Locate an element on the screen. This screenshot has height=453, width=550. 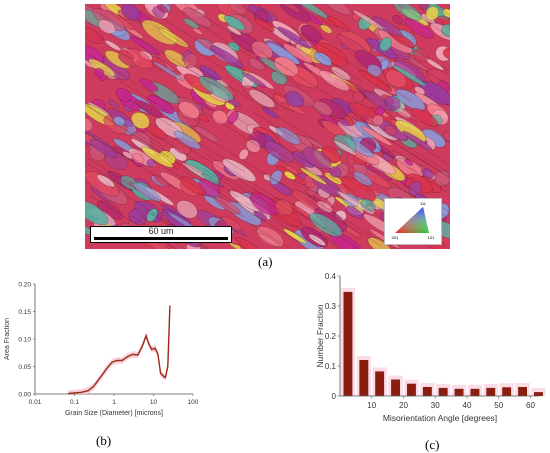
x-tick-label: 40 is located at coordinates (467, 405).